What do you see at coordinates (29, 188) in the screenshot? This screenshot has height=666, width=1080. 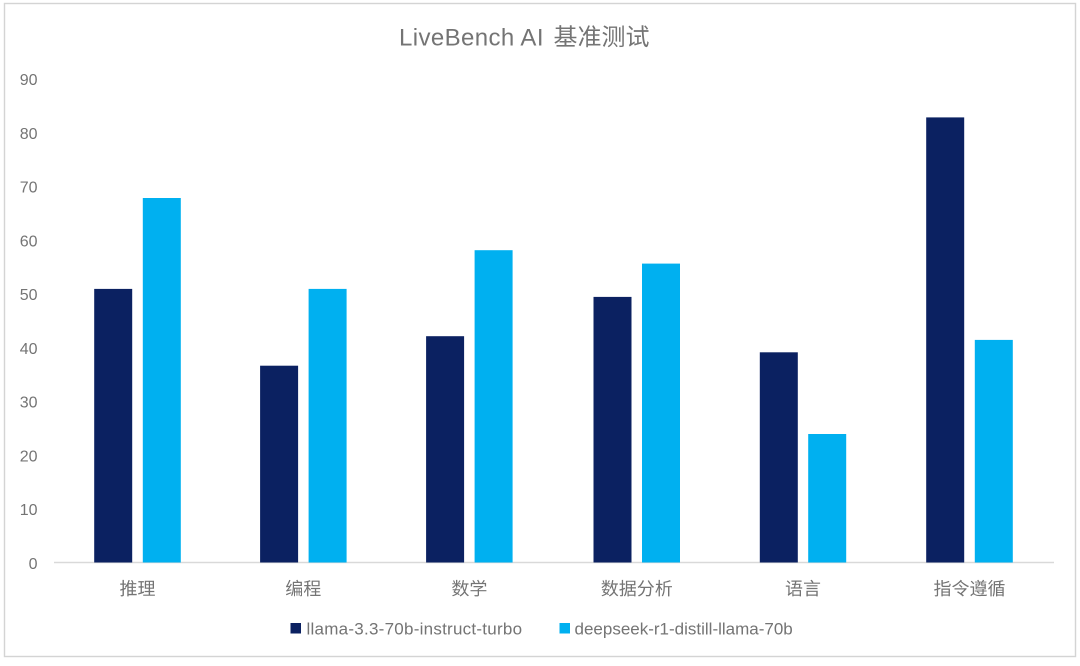 I see `svg-text: 70` at bounding box center [29, 188].